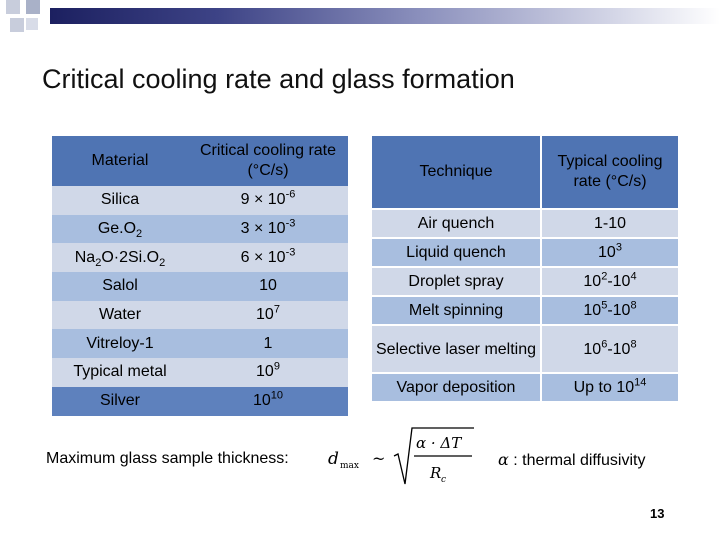 This screenshot has height=540, width=720. Describe the element at coordinates (268, 161) in the screenshot. I see `column-header-critical-rate: Critical cooling rate (°C/s)` at that location.